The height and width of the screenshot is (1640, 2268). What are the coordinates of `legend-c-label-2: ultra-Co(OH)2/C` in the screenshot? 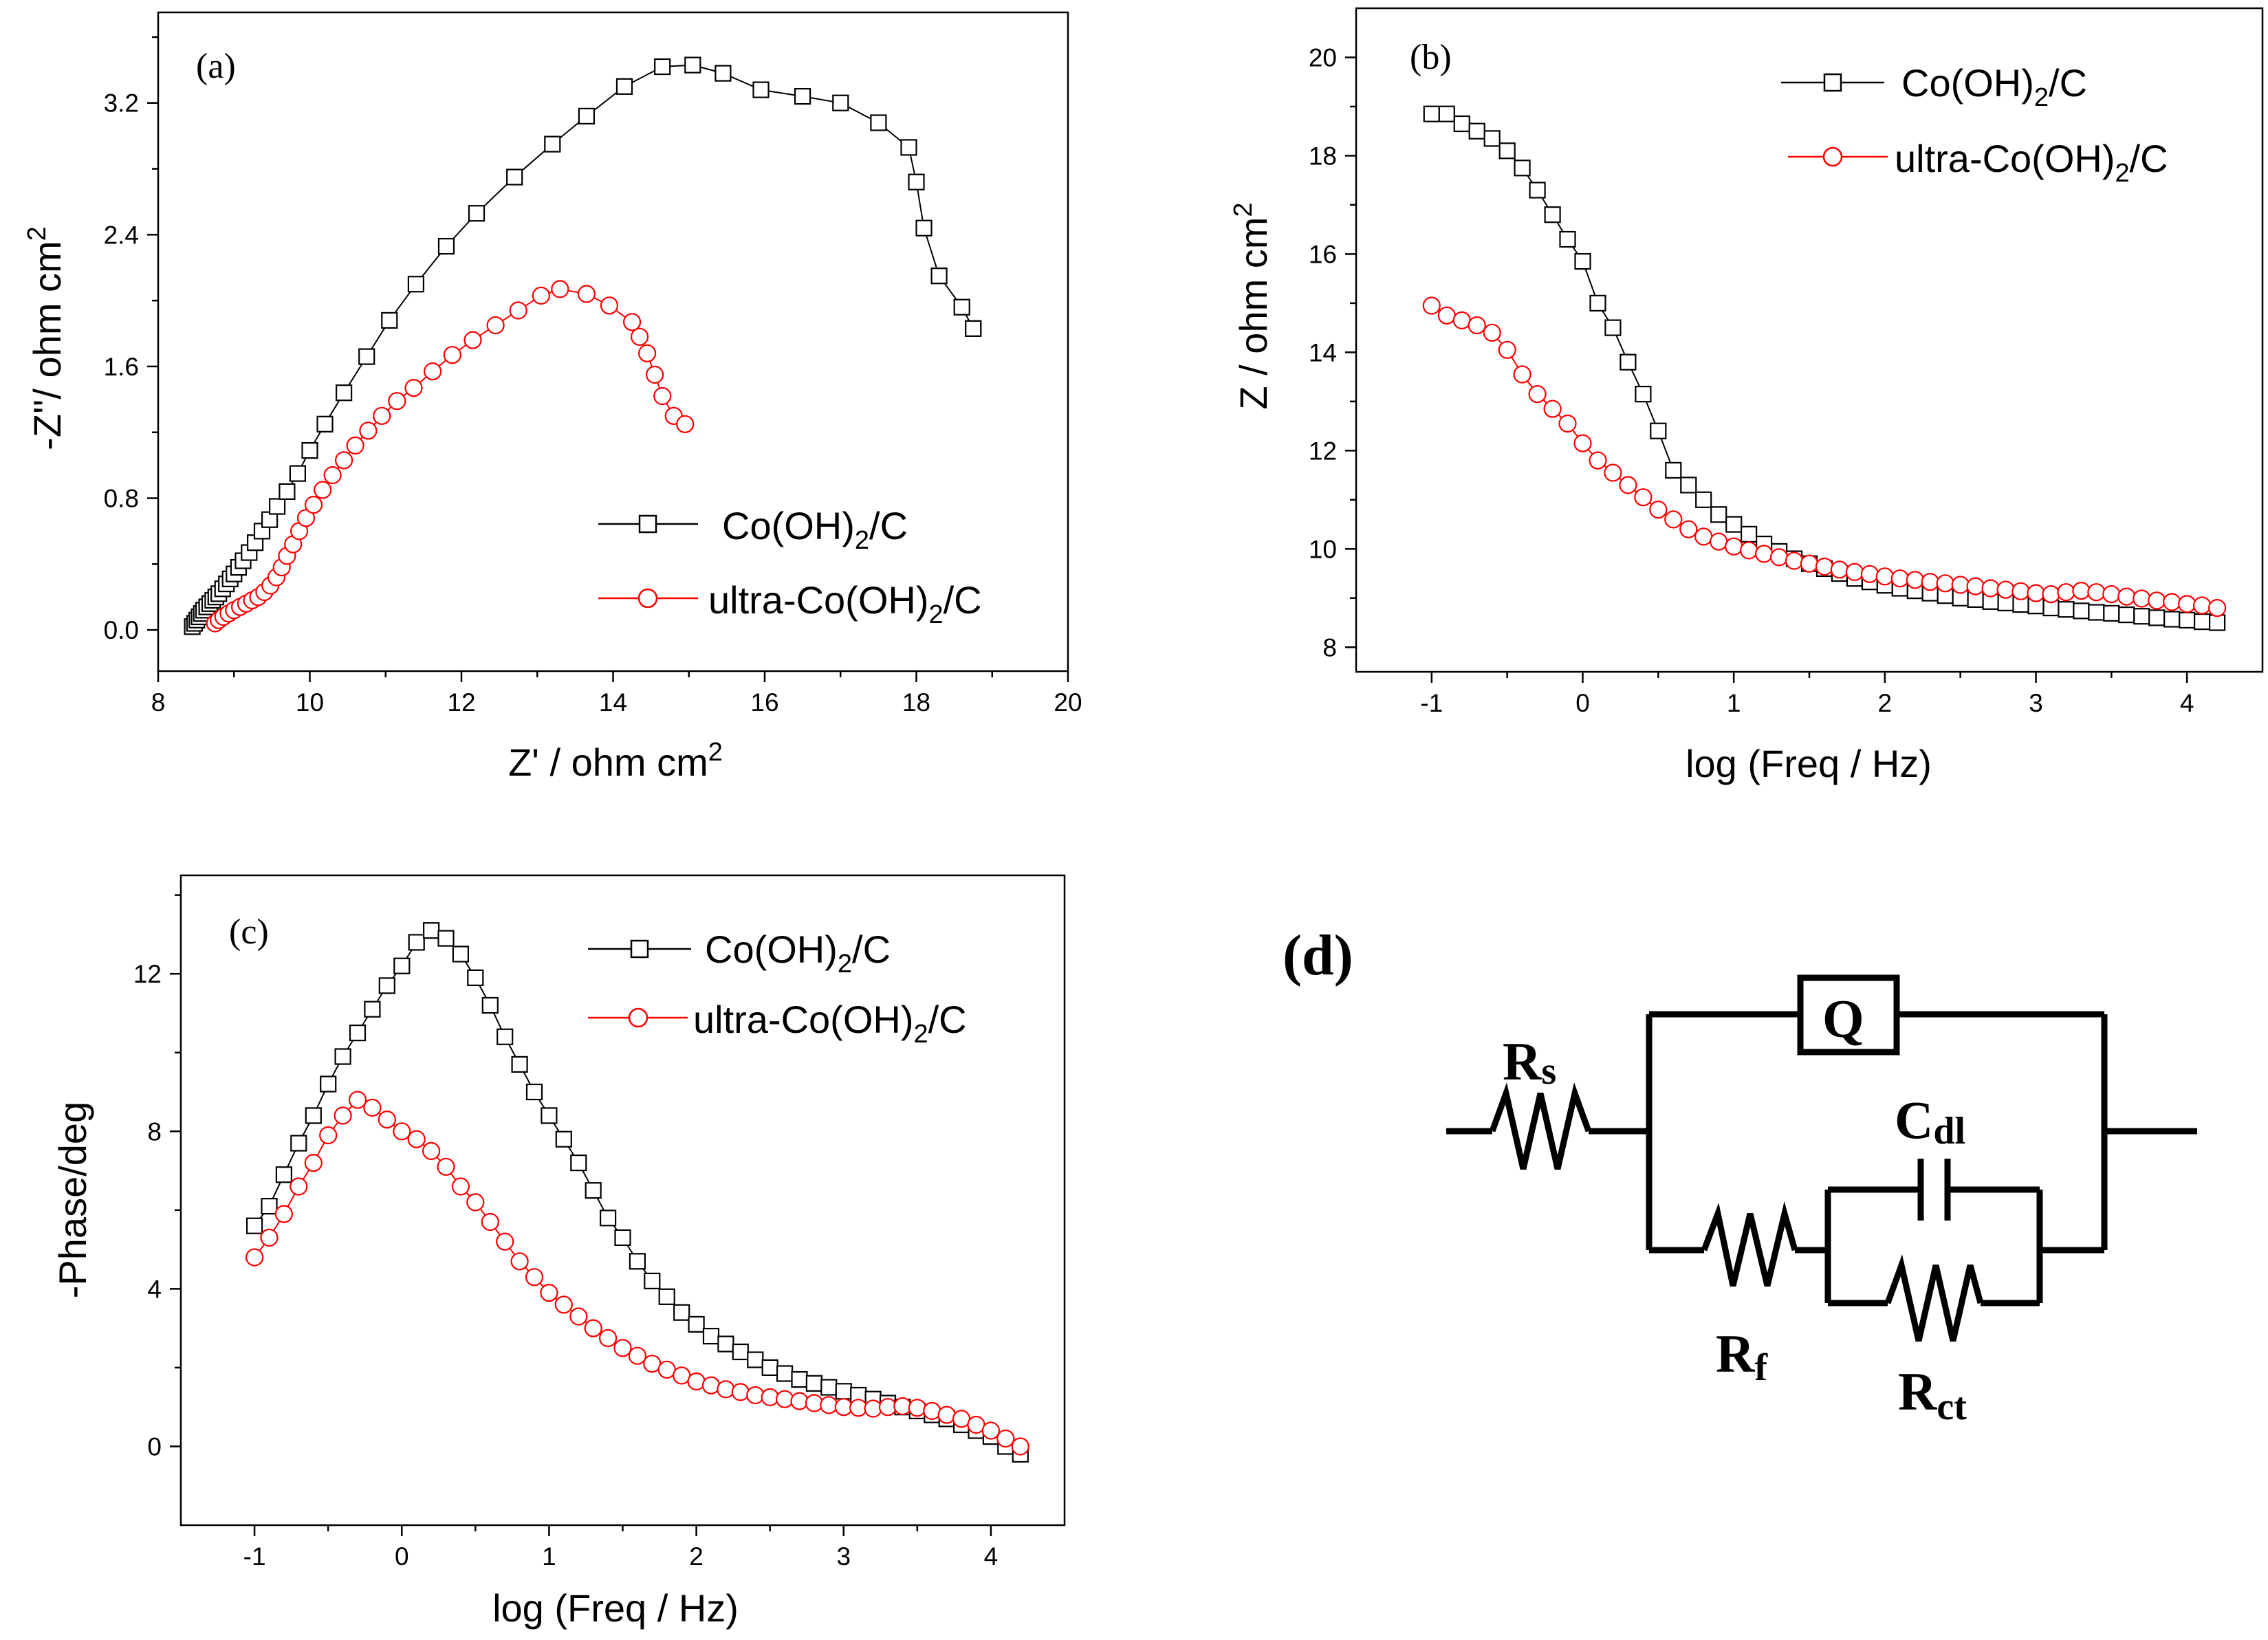 It's located at (830, 1023).